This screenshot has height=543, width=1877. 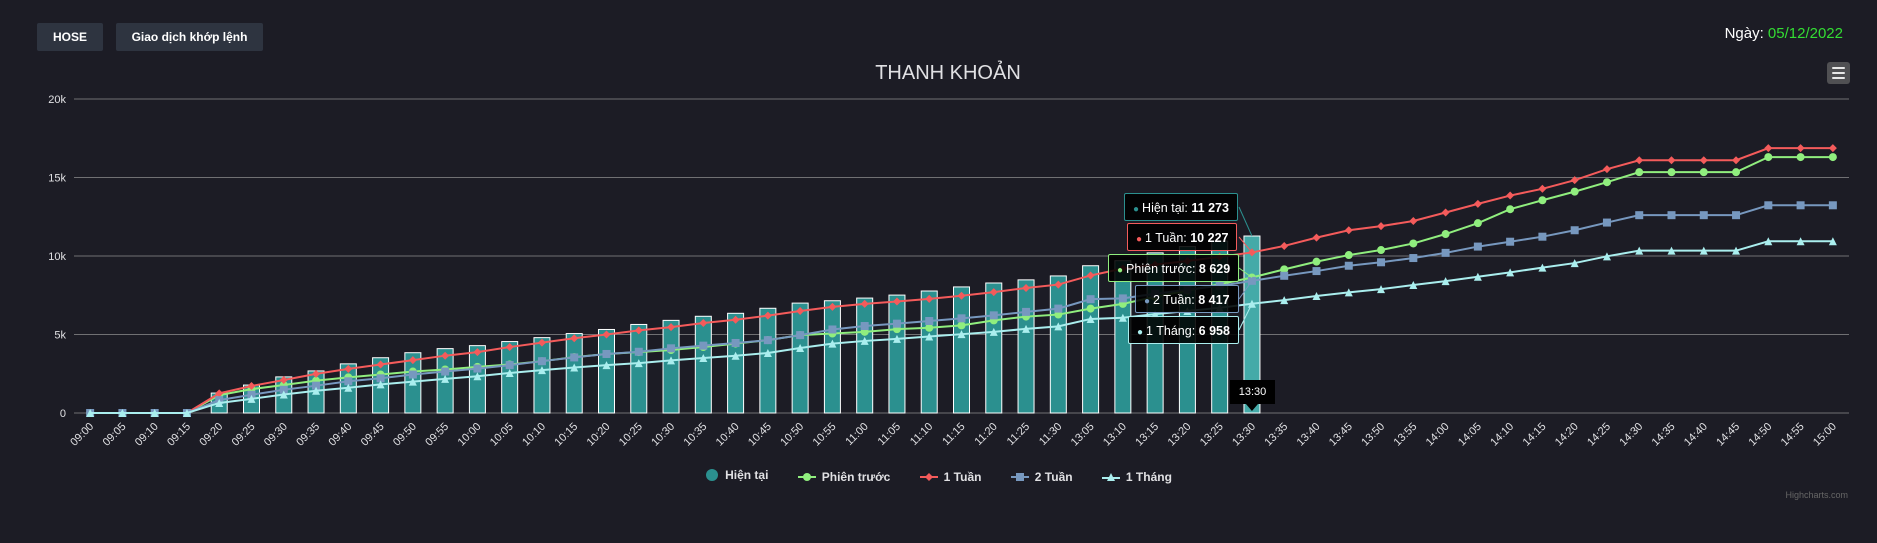 I want to click on trade-type-button: Giao dịch khớp lệnh, so click(x=189, y=37).